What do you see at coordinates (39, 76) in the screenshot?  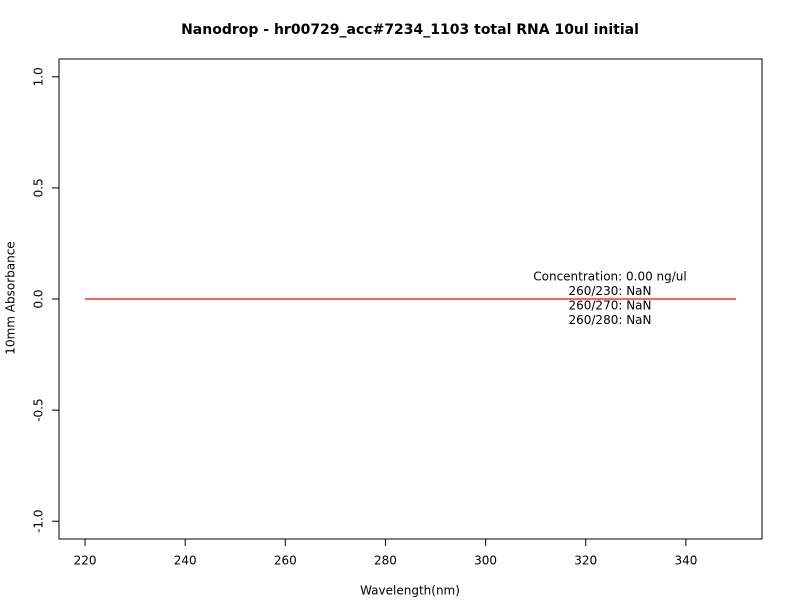 I see `y-tick-label: 1.0` at bounding box center [39, 76].